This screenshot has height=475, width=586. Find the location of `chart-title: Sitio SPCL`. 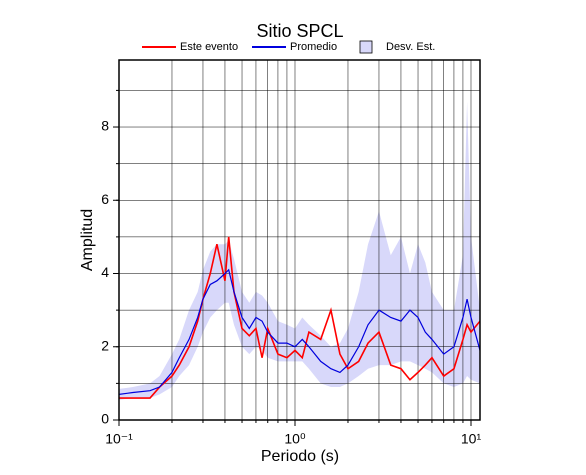

chart-title: Sitio SPCL is located at coordinates (299, 31).